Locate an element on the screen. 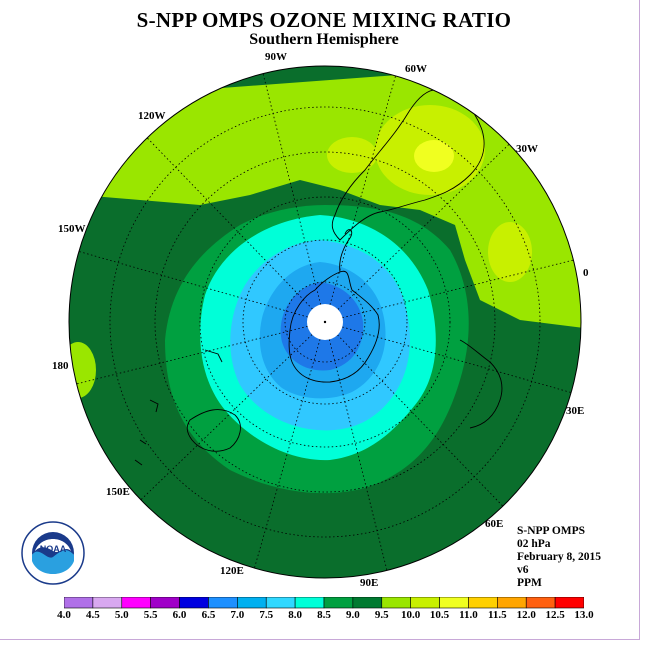  logo-text: NOAA is located at coordinates (53, 549).